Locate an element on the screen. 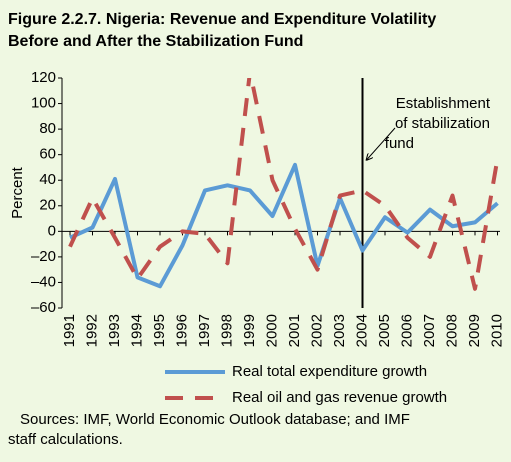 This screenshot has height=462, width=511. y-axis-label: Percent is located at coordinates (17, 192).